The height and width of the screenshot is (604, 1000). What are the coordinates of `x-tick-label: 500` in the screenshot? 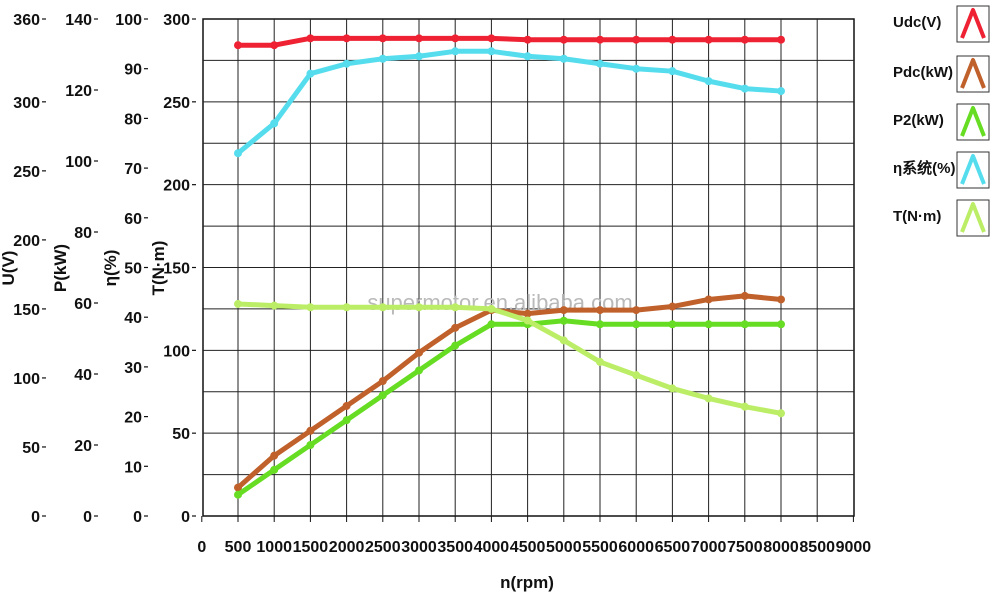 It's located at (238, 547).